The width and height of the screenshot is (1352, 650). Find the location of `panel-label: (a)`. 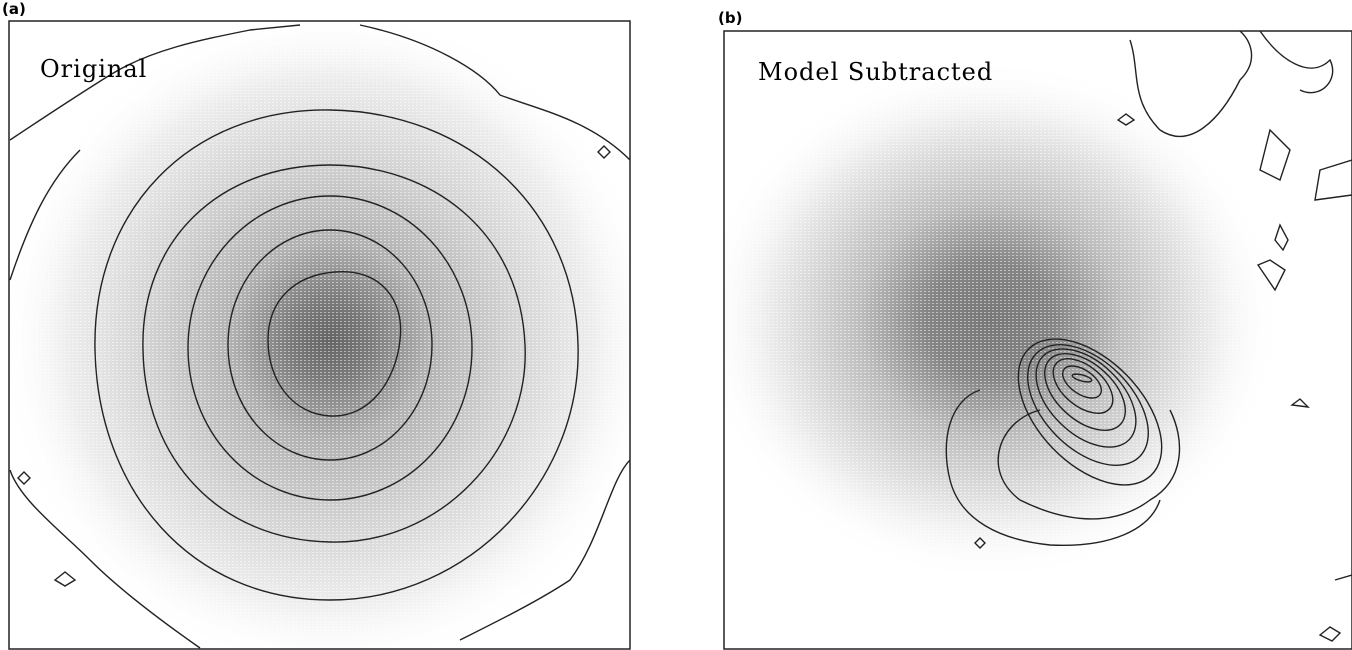

panel-label: (a) is located at coordinates (14, 9).